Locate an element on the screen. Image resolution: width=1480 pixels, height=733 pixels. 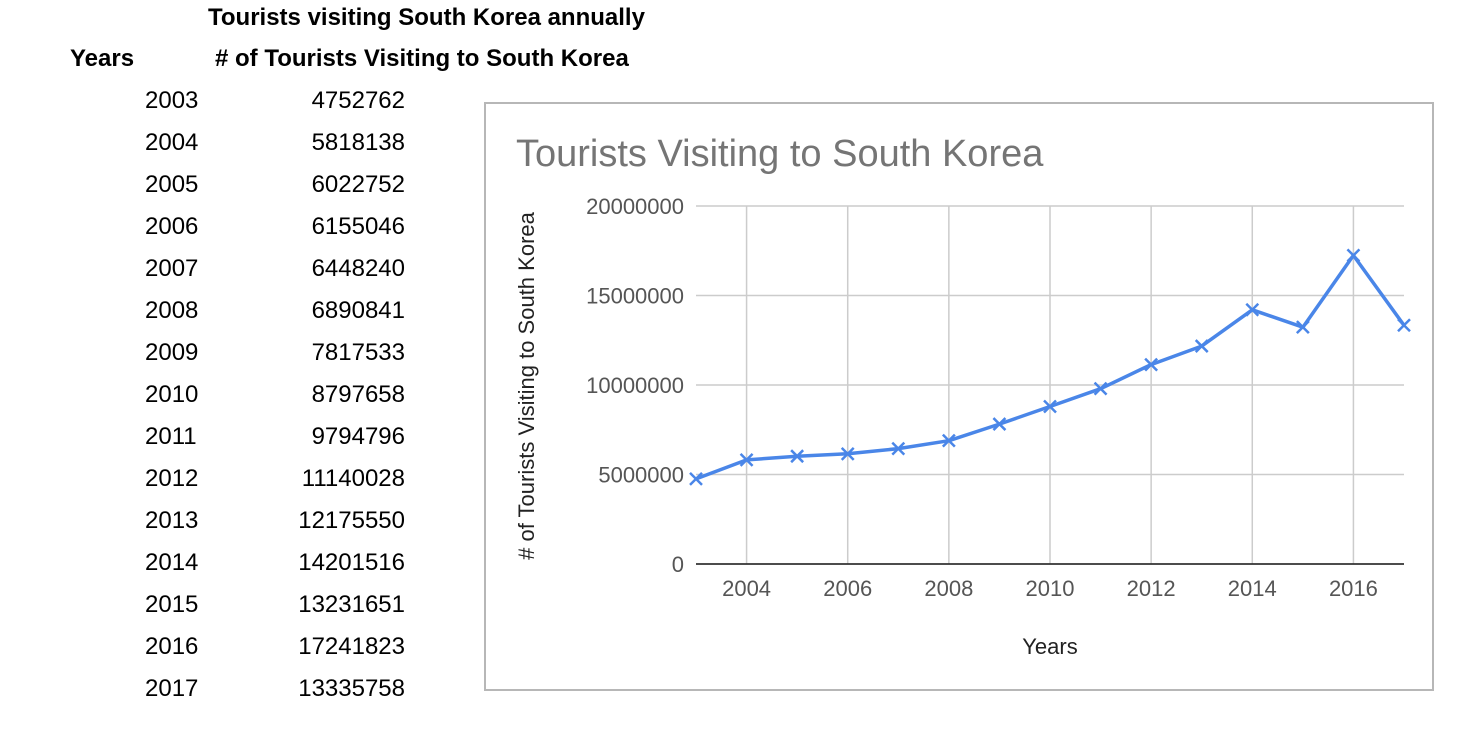
tourists-cell: 6448240 is located at coordinates (358, 268).